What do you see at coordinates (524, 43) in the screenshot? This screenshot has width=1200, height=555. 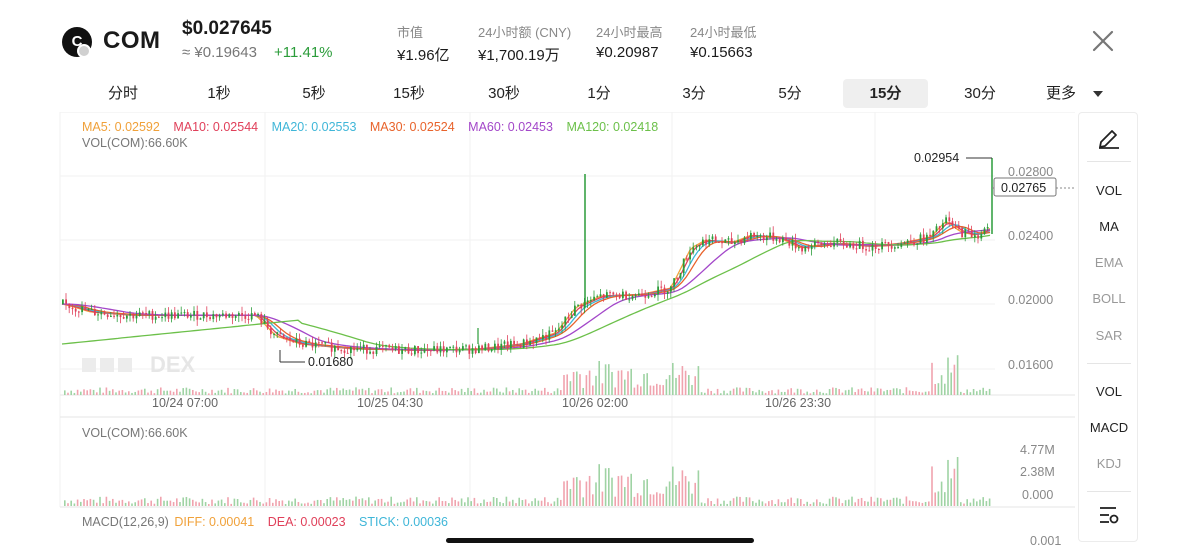 I see `stat-24h-volume: 24小时额 (CNY) ¥1,700.19万` at bounding box center [524, 43].